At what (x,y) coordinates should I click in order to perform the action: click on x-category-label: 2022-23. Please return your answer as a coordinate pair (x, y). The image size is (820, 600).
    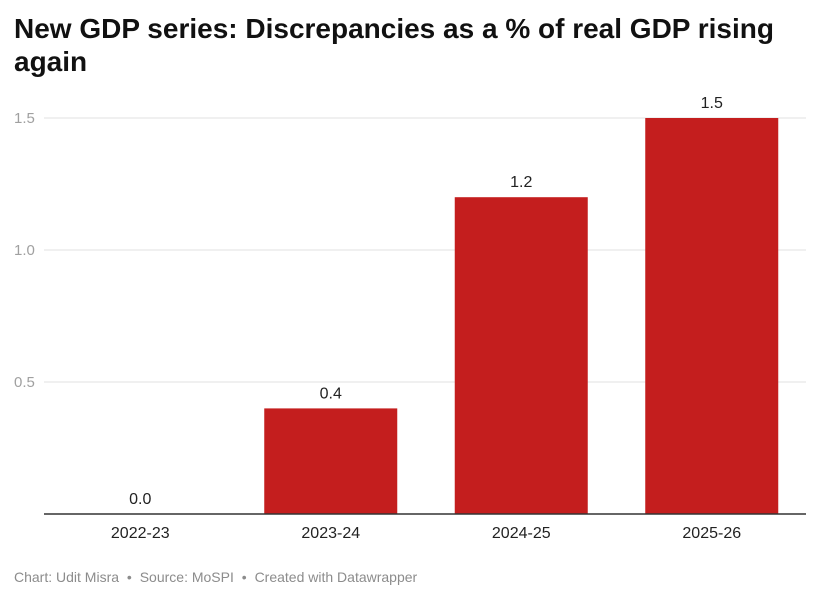
    Looking at the image, I should click on (140, 533).